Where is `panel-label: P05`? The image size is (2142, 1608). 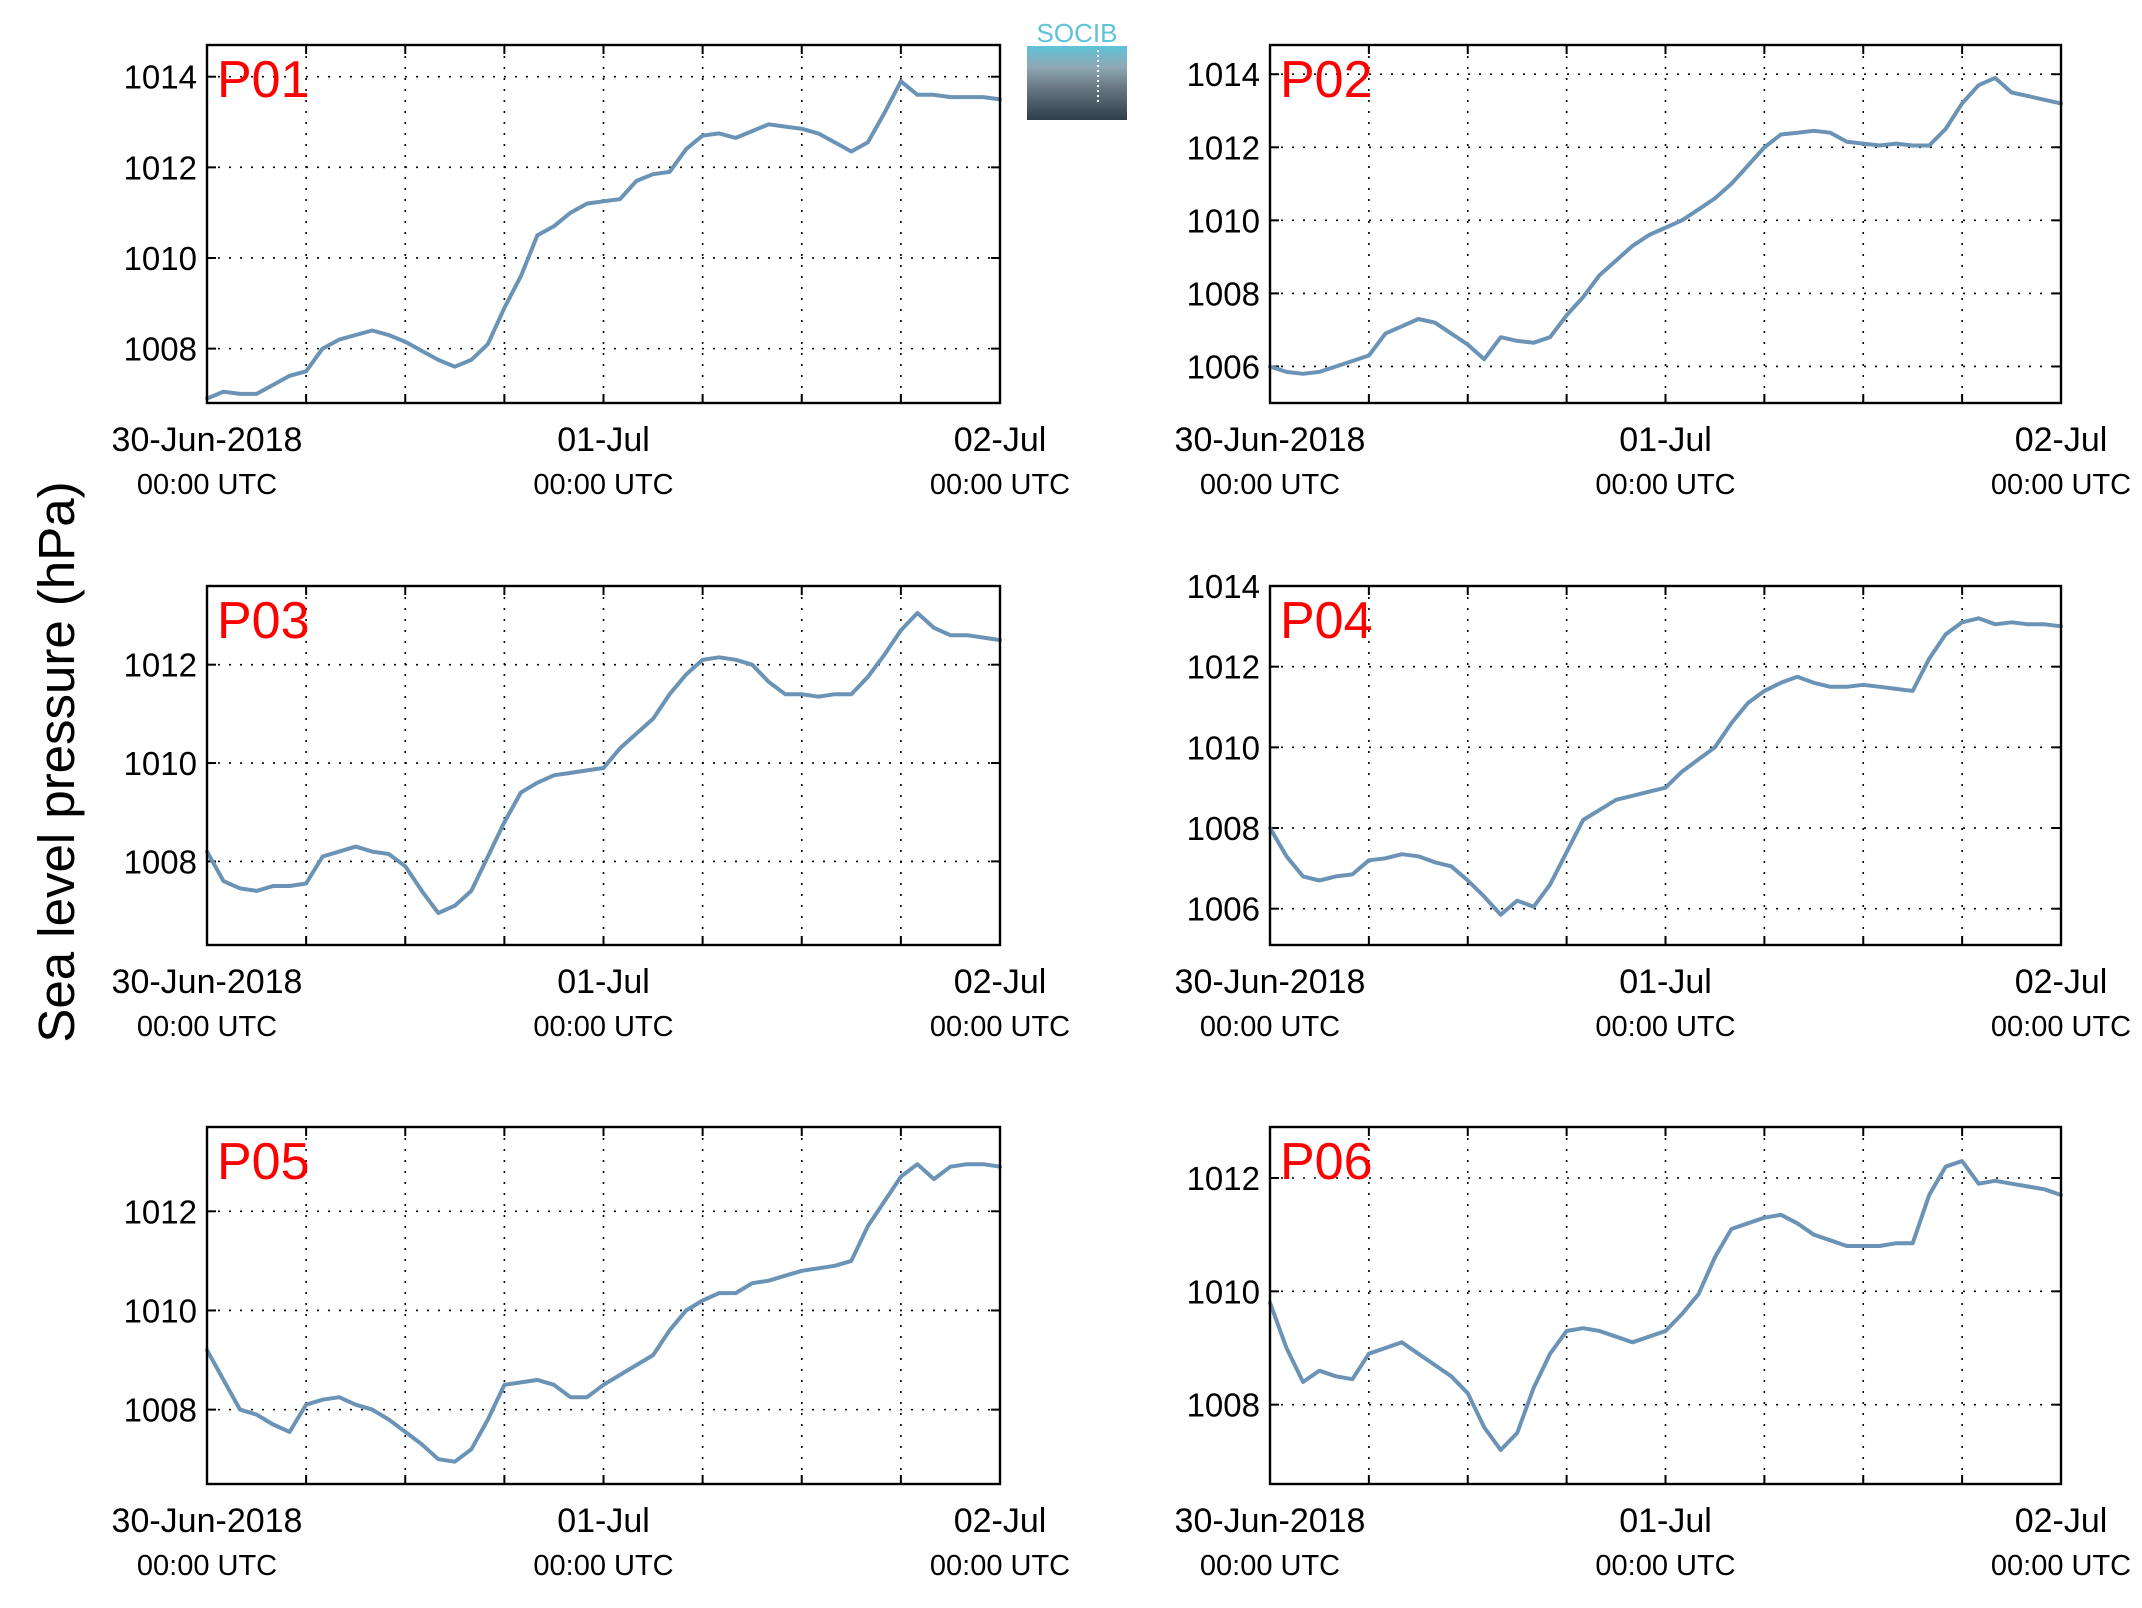 panel-label: P05 is located at coordinates (263, 1162).